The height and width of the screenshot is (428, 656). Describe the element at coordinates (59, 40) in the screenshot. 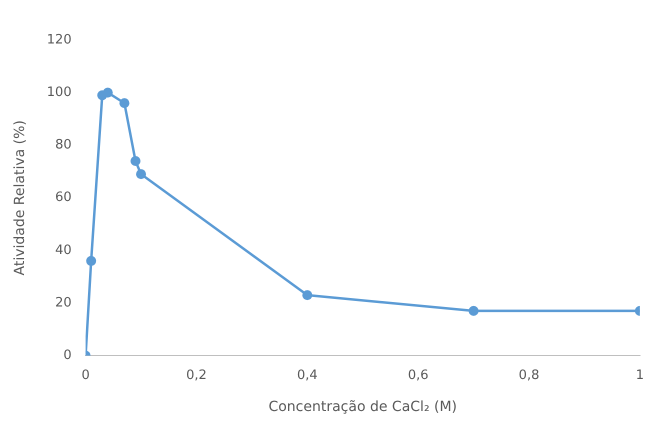

I see `y-tick-label: 120` at that location.